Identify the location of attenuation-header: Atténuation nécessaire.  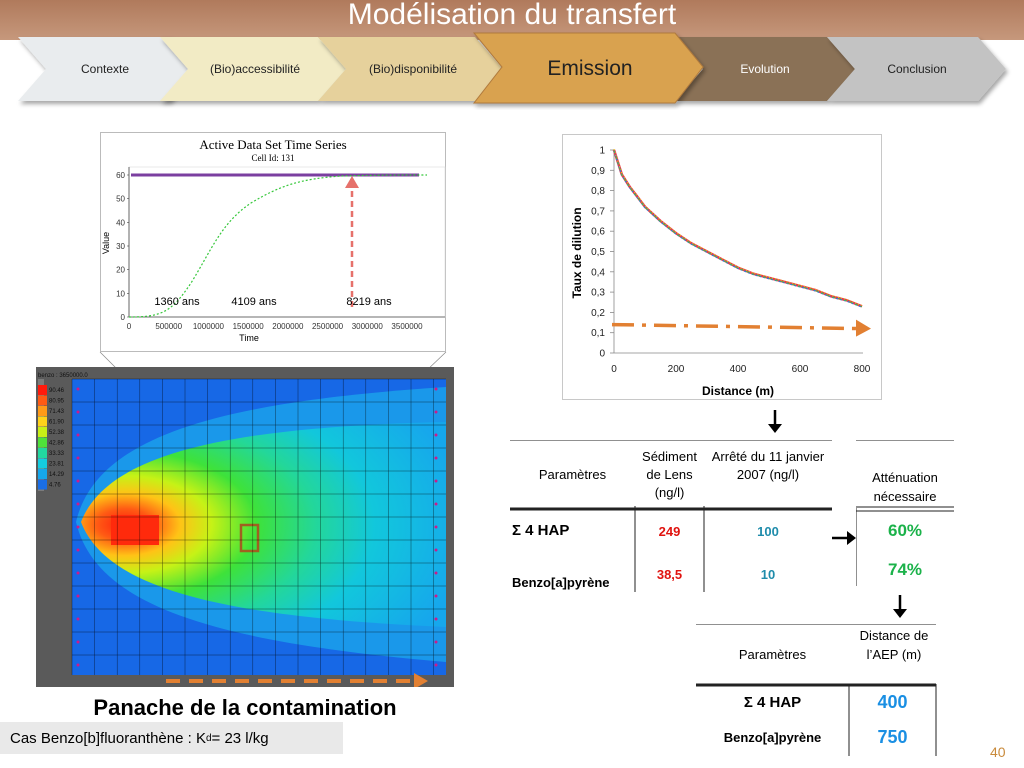
(905, 487).